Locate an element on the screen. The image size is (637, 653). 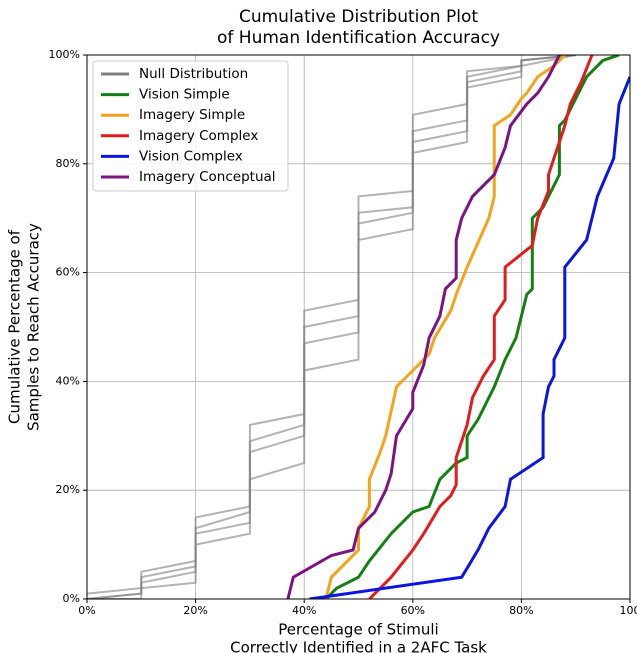
x-axis-label: Percentage of Stimuli is located at coordinates (358, 630).